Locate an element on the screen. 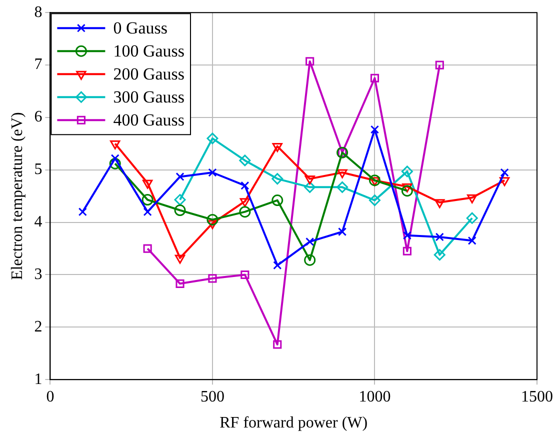  x-tick-label: 0 is located at coordinates (50, 397).